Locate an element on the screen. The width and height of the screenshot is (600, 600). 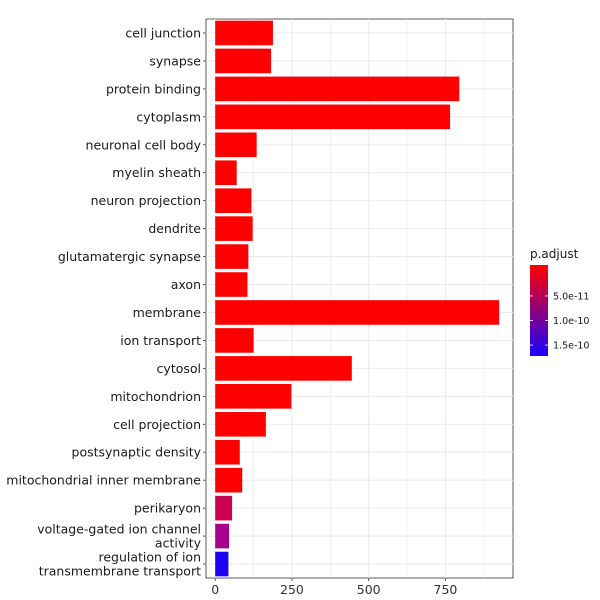
category-label: myelin sheath is located at coordinates (156, 172).